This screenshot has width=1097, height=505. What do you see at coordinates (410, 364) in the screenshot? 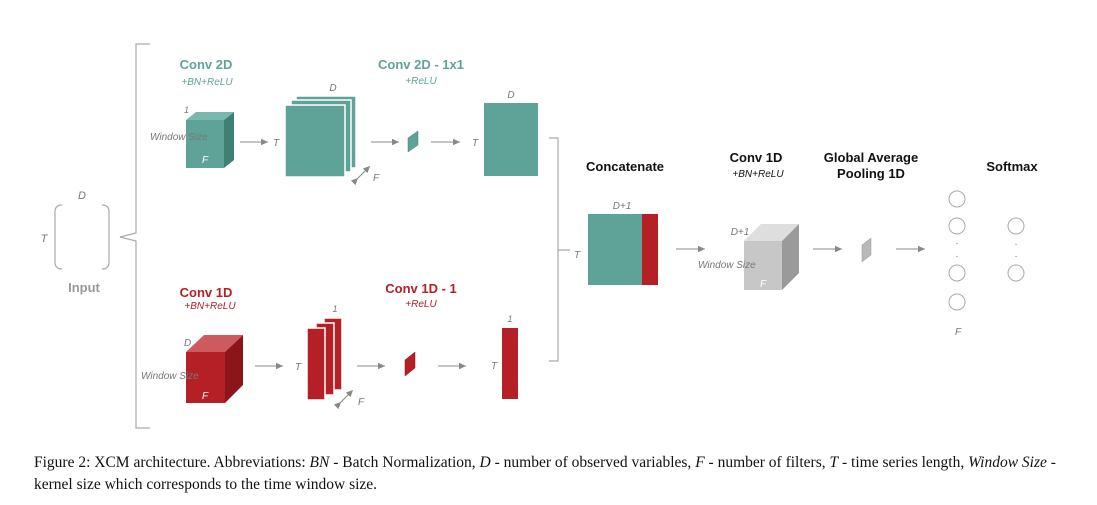
I see `conv1d-1-kernel` at bounding box center [410, 364].